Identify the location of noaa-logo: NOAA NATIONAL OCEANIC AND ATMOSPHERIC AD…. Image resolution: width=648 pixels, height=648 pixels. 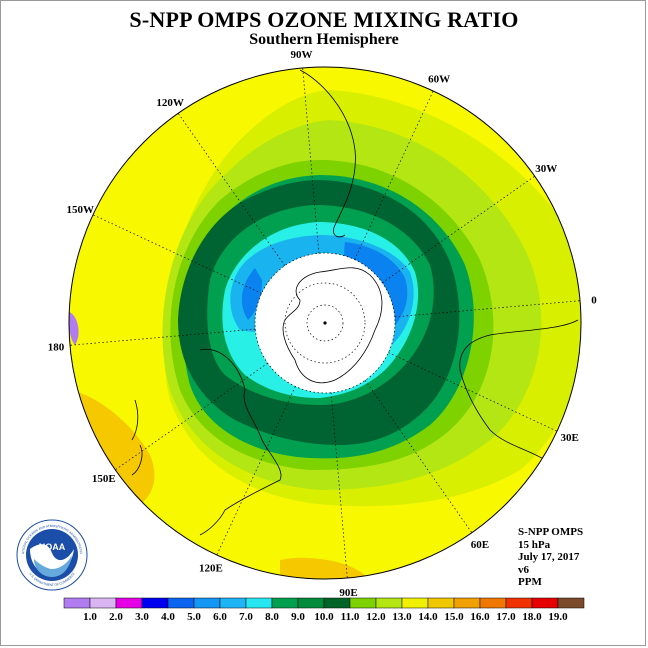
(52, 555).